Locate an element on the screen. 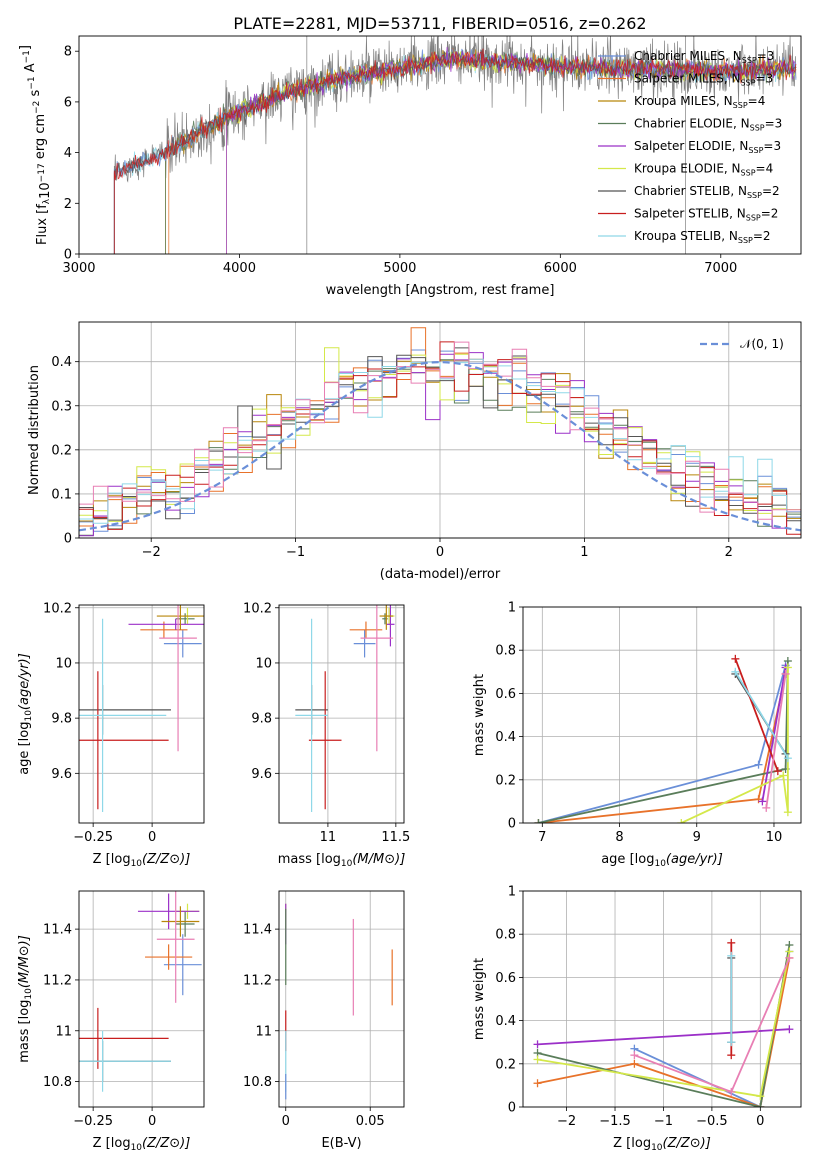 The width and height of the screenshot is (819, 1170). legend-entry-text: Kroupa MILES, N is located at coordinates (683, 101).